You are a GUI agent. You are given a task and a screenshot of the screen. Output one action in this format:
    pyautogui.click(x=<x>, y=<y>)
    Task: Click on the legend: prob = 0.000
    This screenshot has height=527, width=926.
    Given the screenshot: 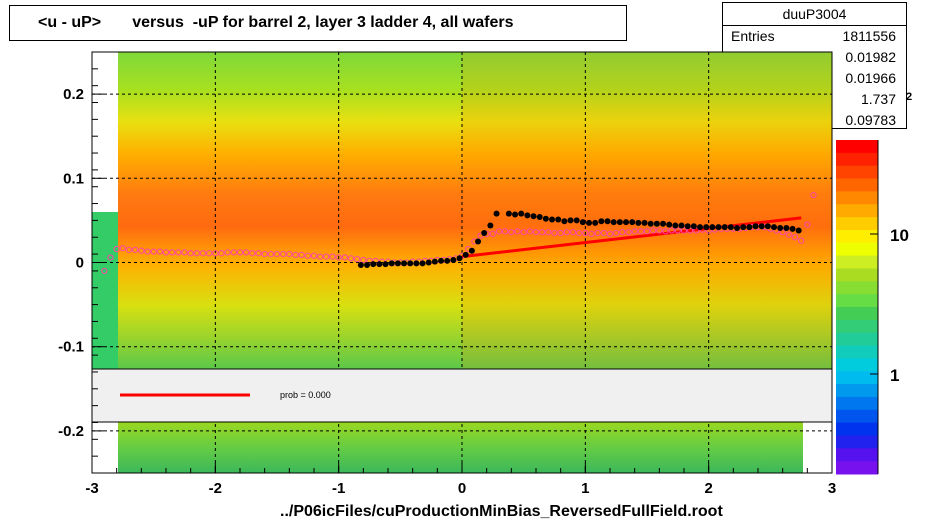 What is the action you would take?
    pyautogui.click(x=462, y=395)
    